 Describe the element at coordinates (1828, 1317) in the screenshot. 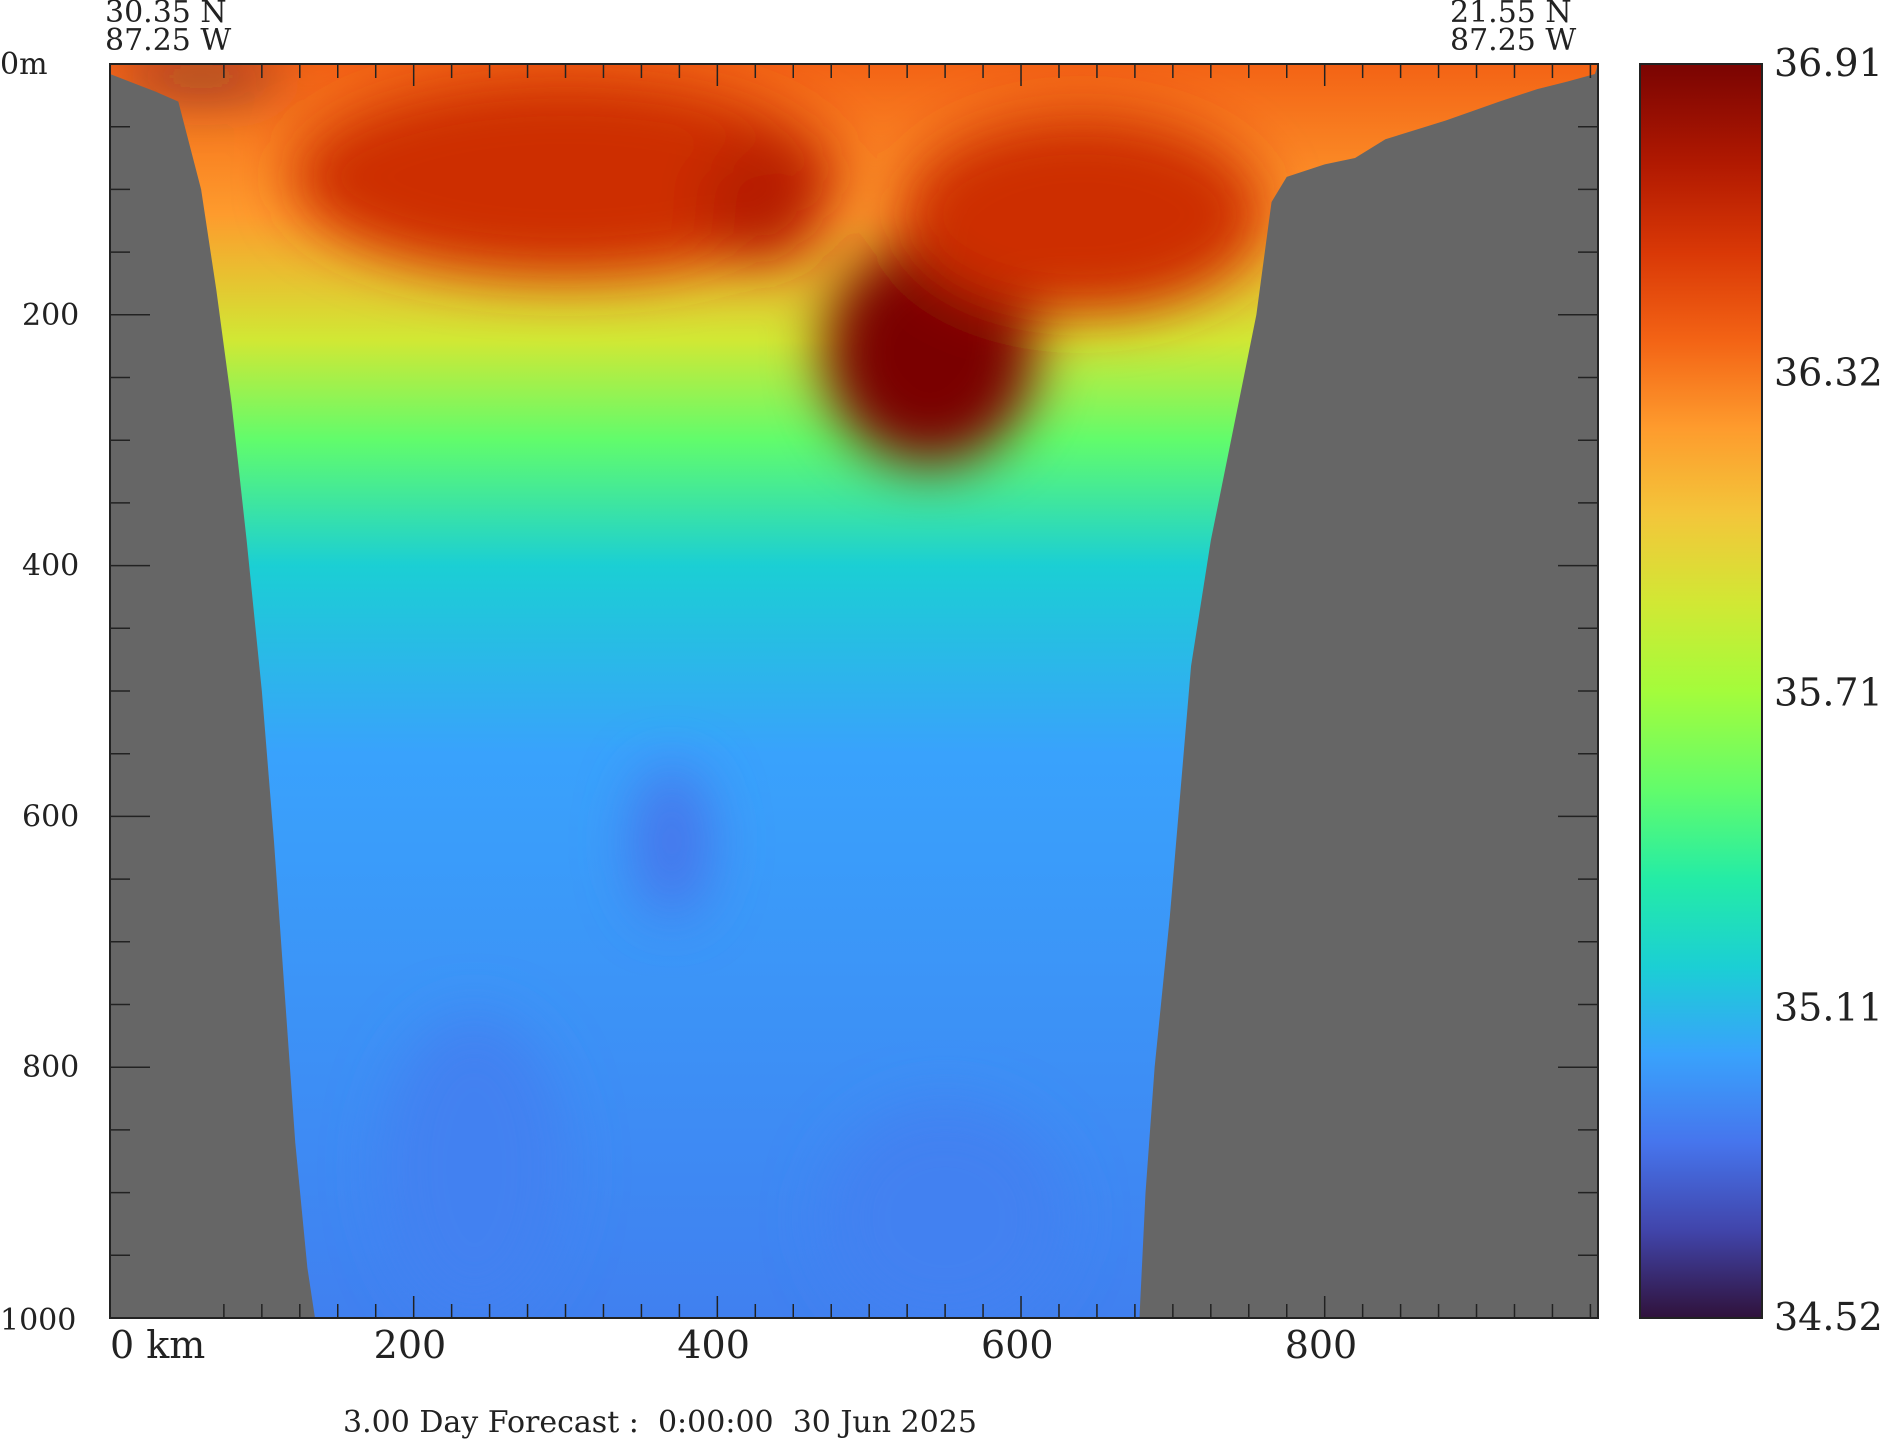

I see `colorbar-label-4: 34.52` at that location.